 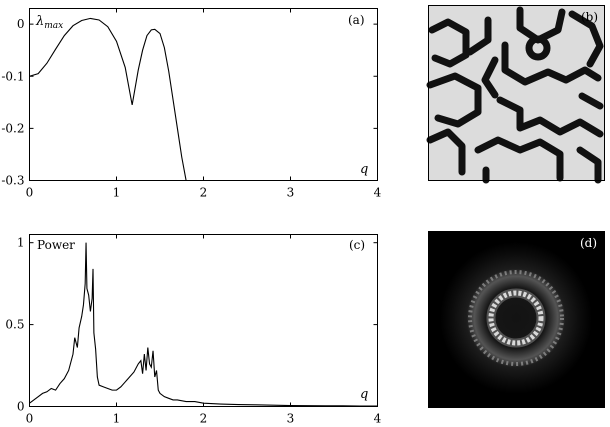 What do you see at coordinates (21, 243) in the screenshot?
I see `panel-c-y-tick-label: 1` at bounding box center [21, 243].